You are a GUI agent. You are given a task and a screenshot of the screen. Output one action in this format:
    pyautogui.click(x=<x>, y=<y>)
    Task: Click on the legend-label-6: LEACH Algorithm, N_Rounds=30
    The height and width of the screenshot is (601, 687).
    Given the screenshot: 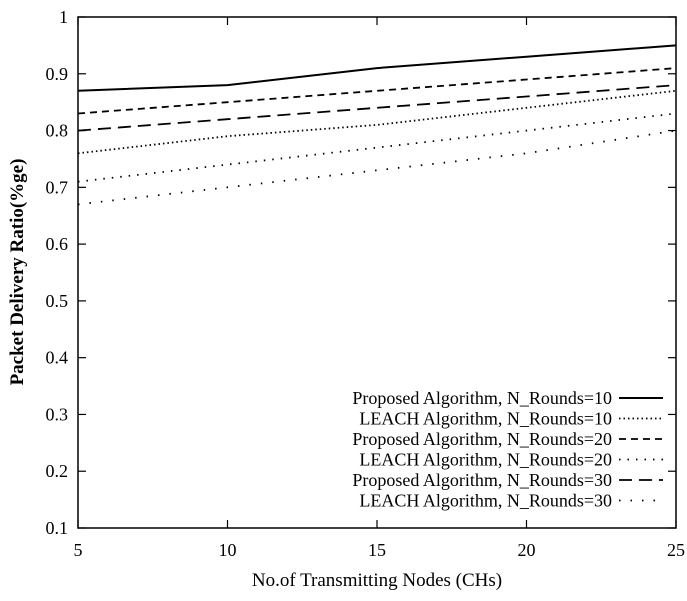 What is the action you would take?
    pyautogui.click(x=485, y=501)
    